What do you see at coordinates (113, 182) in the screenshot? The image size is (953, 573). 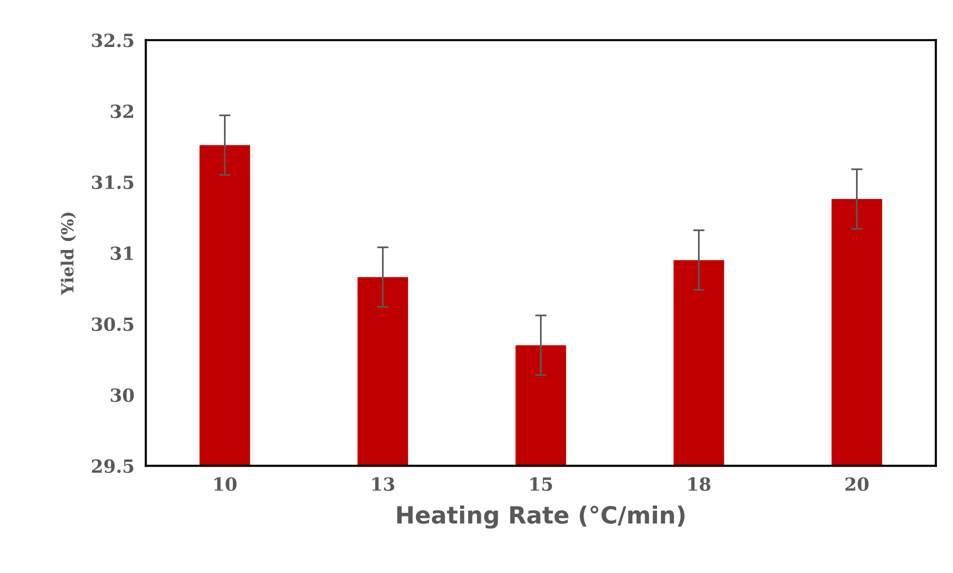 I see `y-tick-label: 31.5` at bounding box center [113, 182].